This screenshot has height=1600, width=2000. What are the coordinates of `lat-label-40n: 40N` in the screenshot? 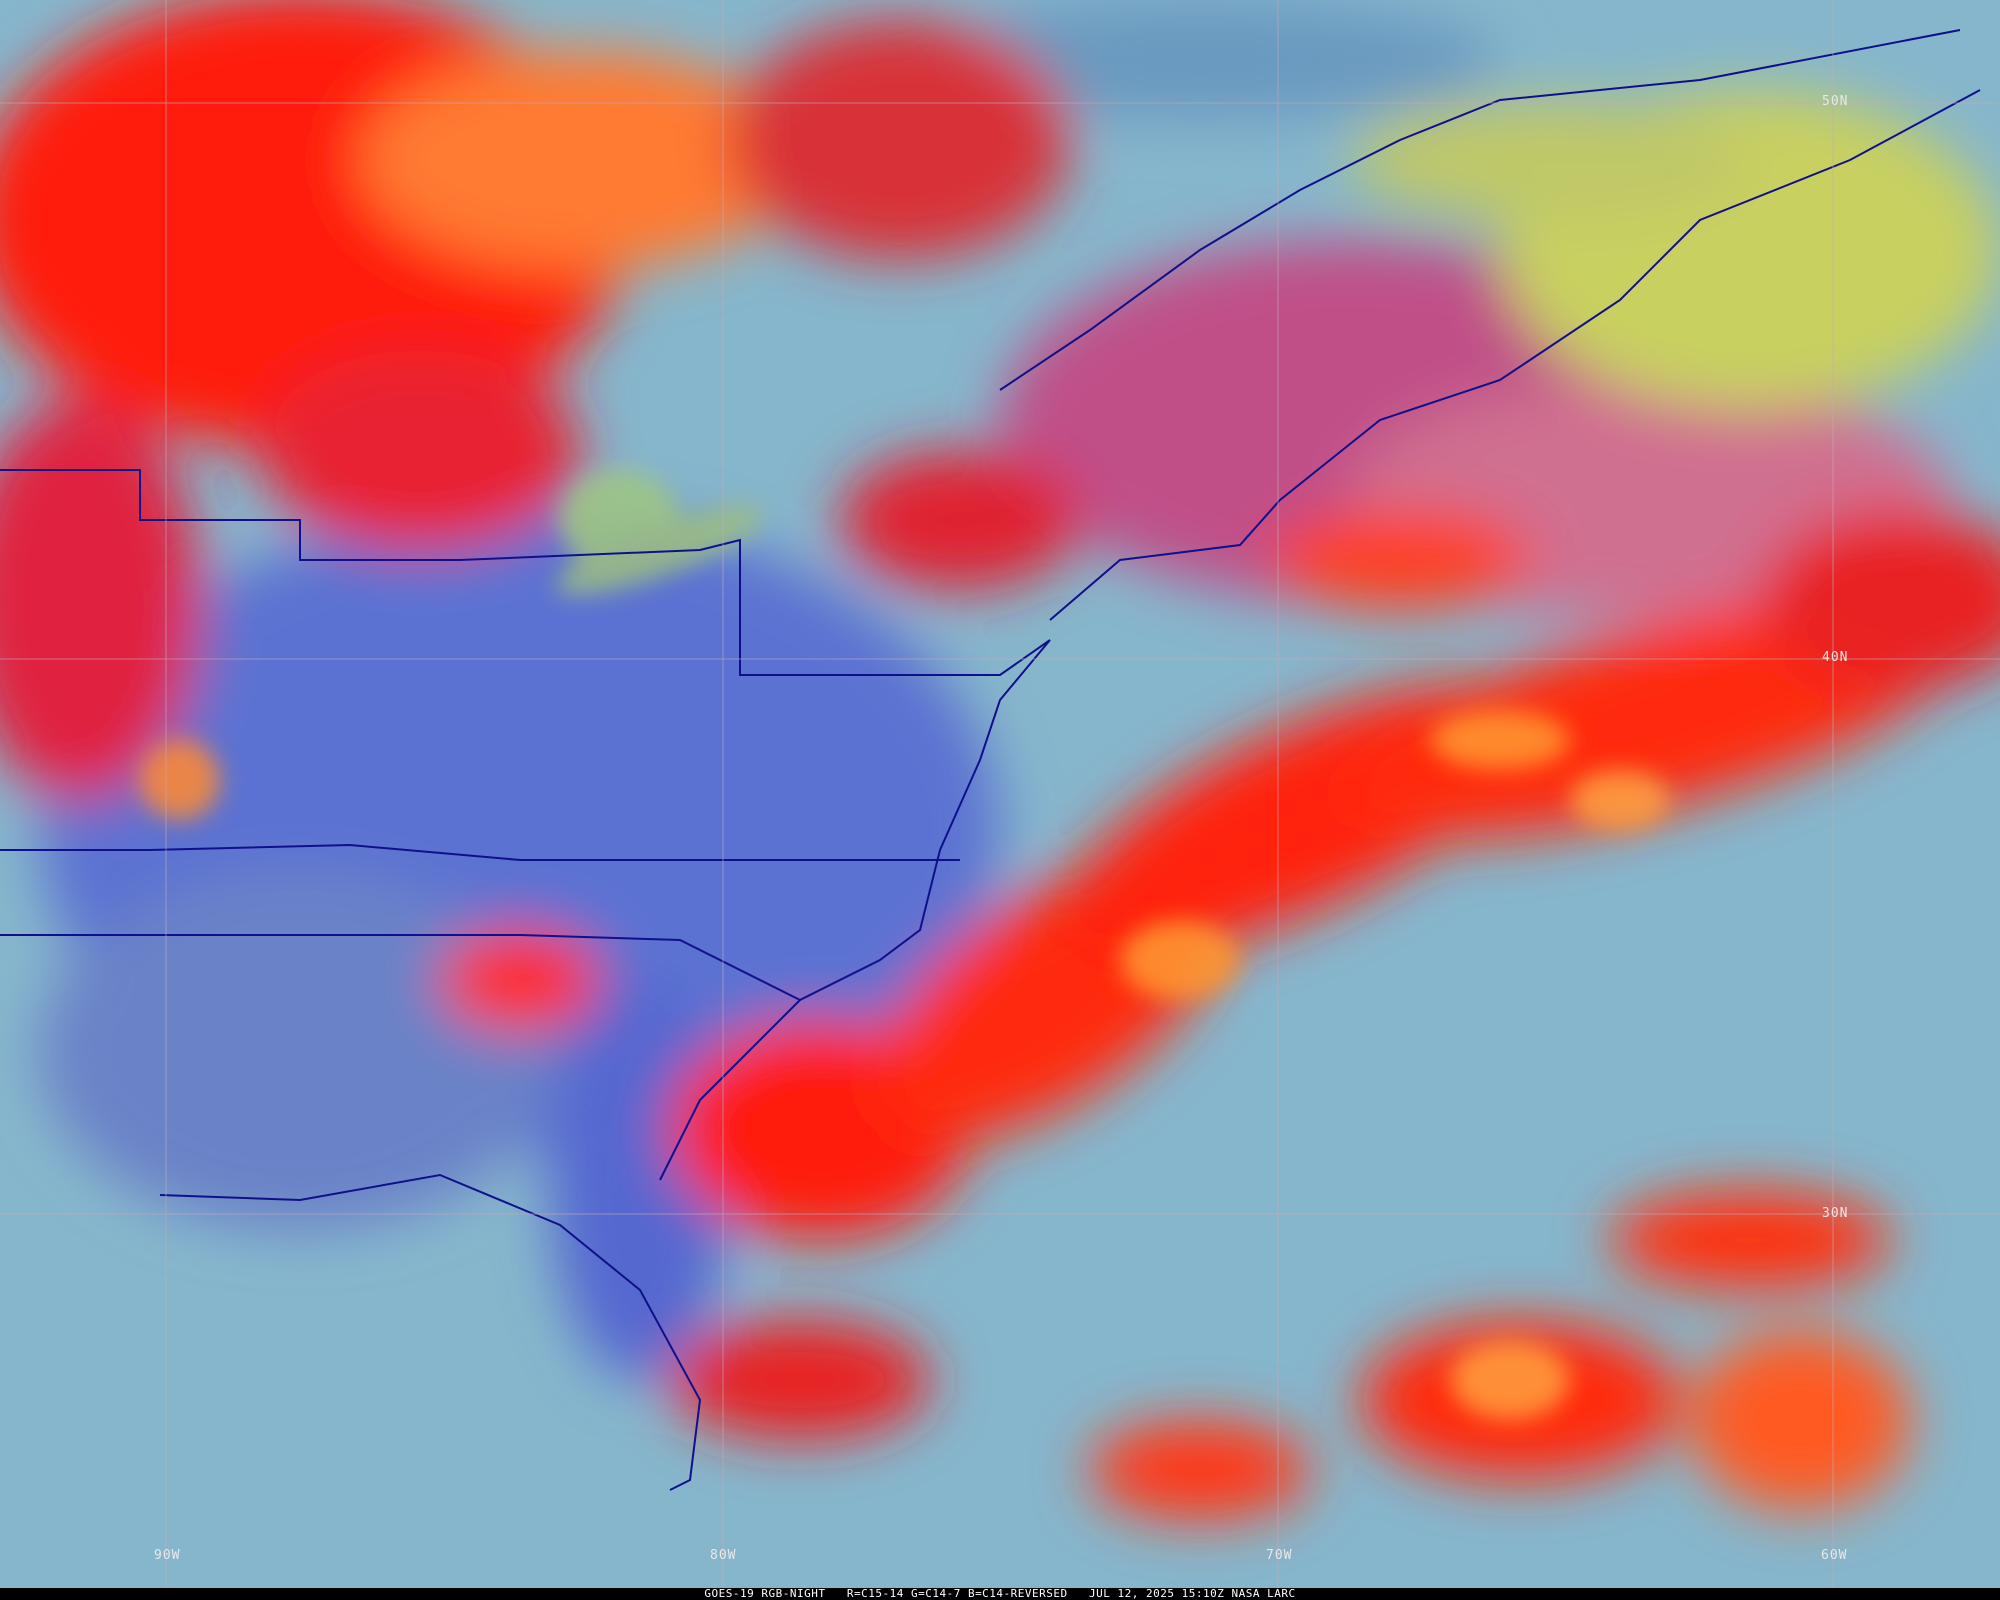 It's located at (1835, 657).